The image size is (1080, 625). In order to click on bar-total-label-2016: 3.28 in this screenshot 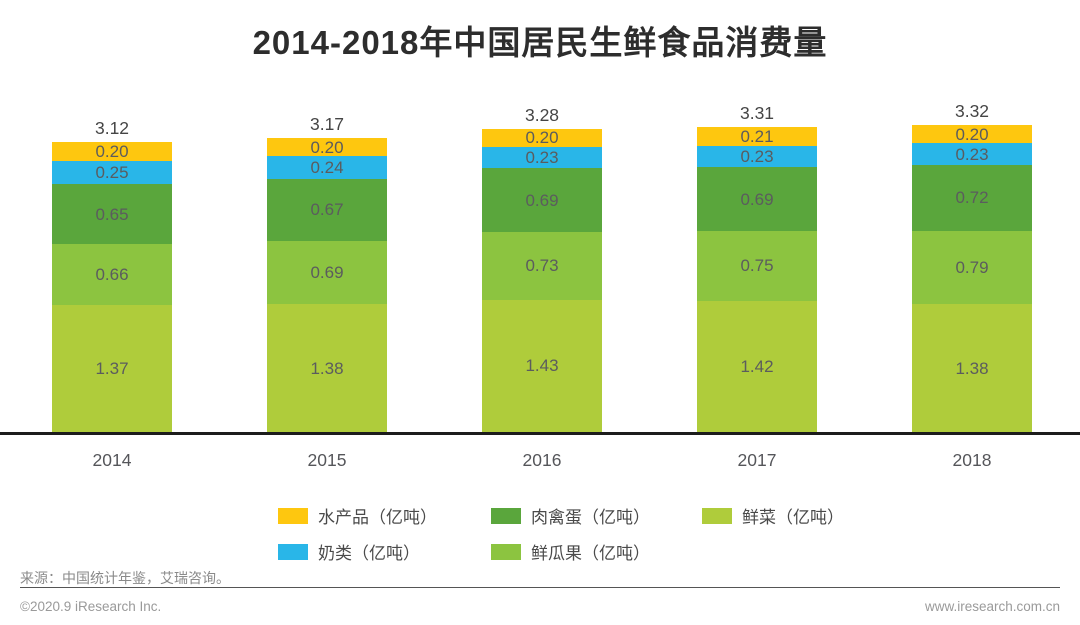, I will do `click(542, 114)`.